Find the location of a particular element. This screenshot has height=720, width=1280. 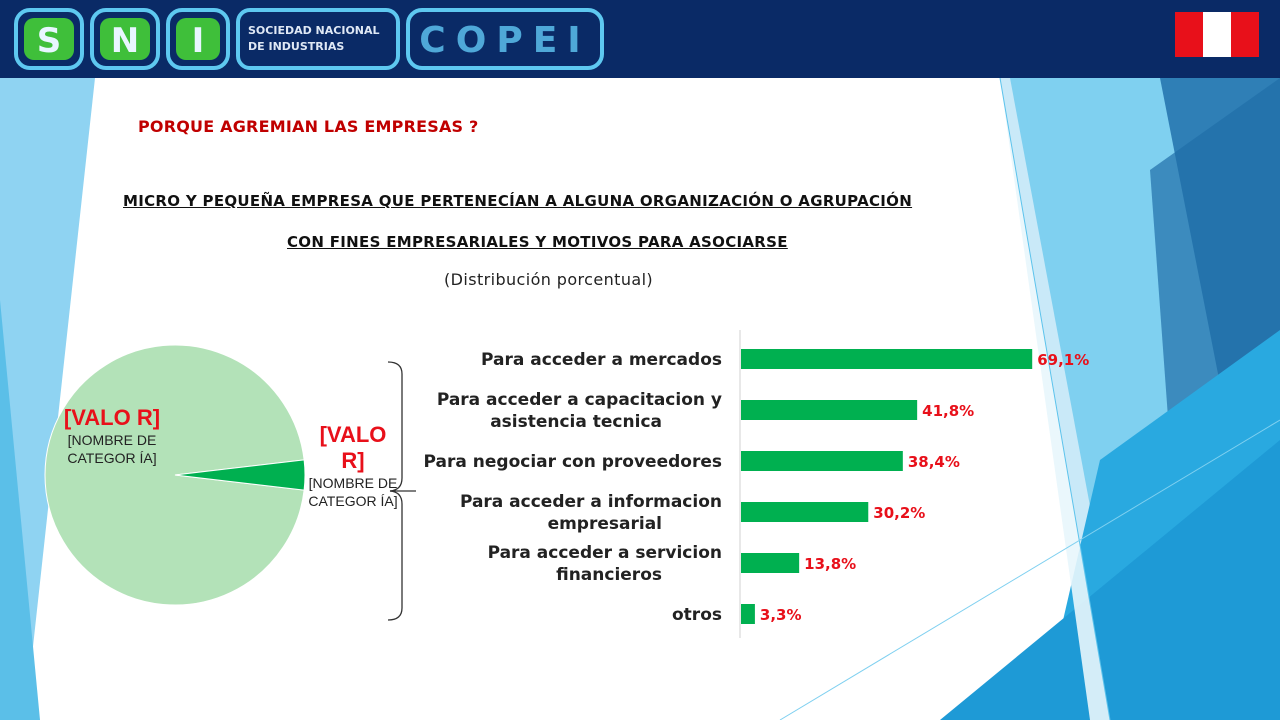

bar-value-label: 3,3% is located at coordinates (781, 615).